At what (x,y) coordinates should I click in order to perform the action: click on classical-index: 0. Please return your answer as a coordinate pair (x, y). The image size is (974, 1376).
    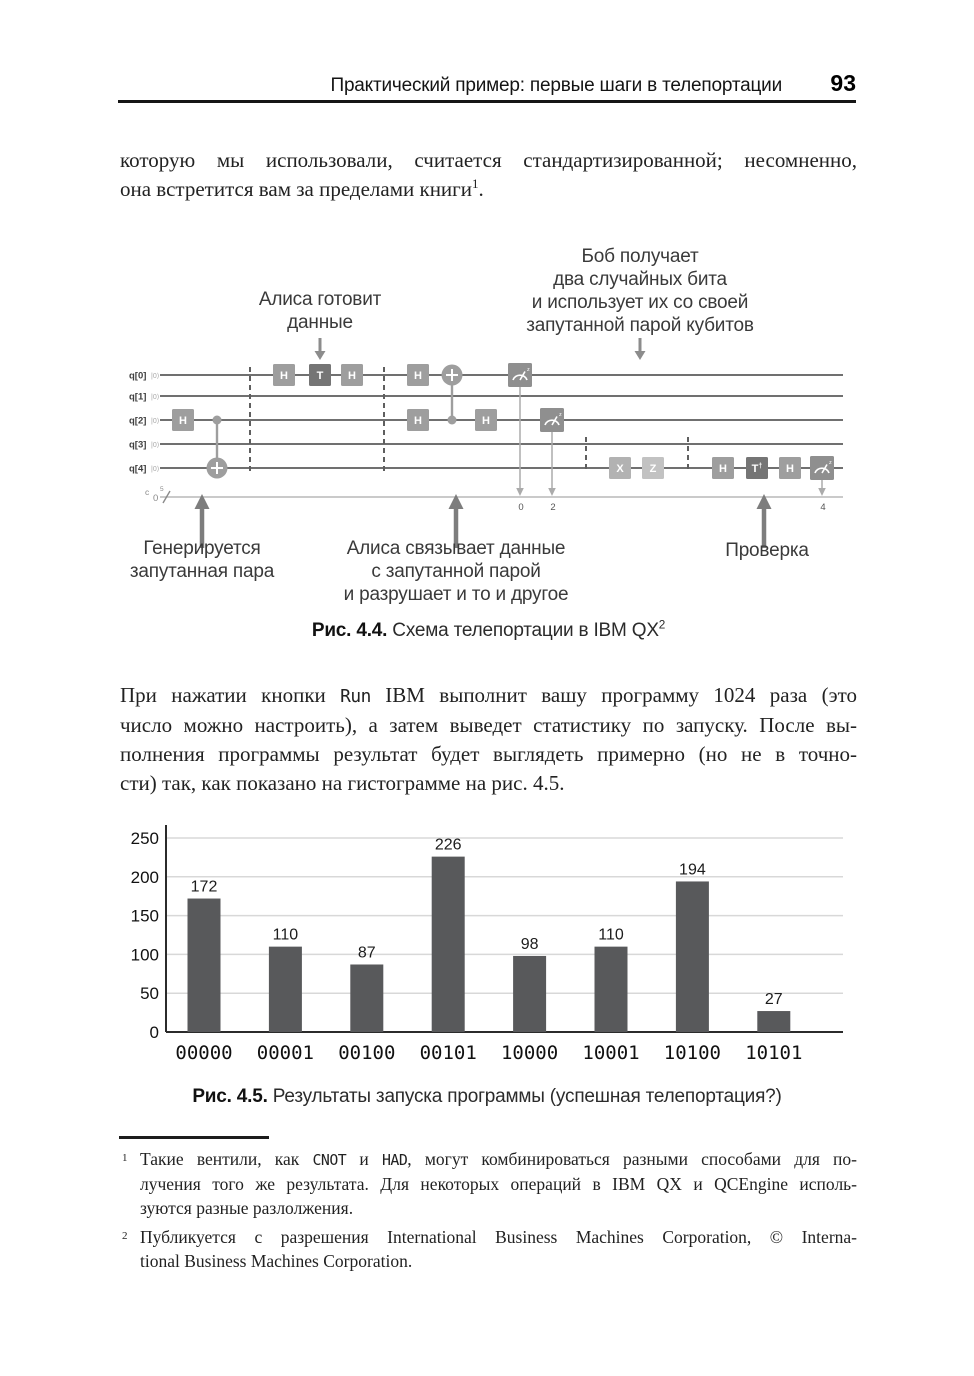
    Looking at the image, I should click on (155, 498).